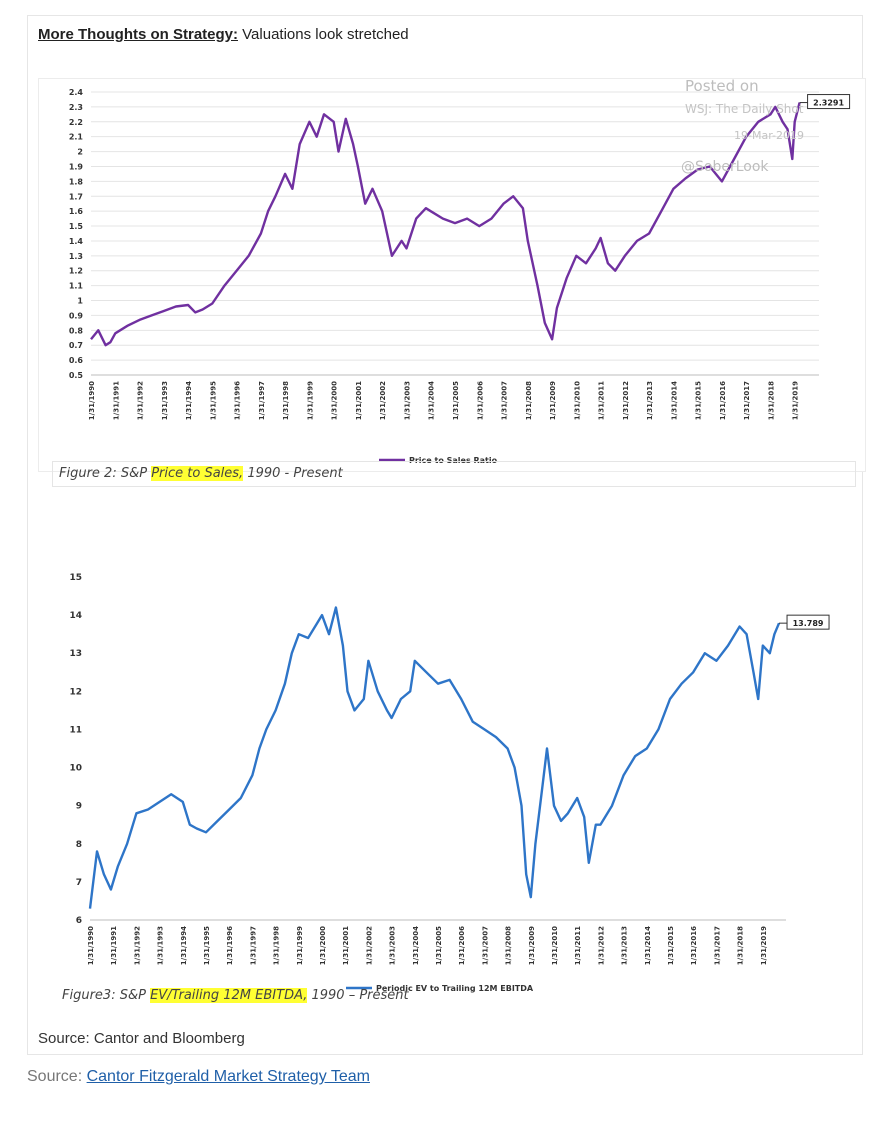 The height and width of the screenshot is (1139, 873). Describe the element at coordinates (75, 769) in the screenshot. I see `y-tick-label: 10` at that location.